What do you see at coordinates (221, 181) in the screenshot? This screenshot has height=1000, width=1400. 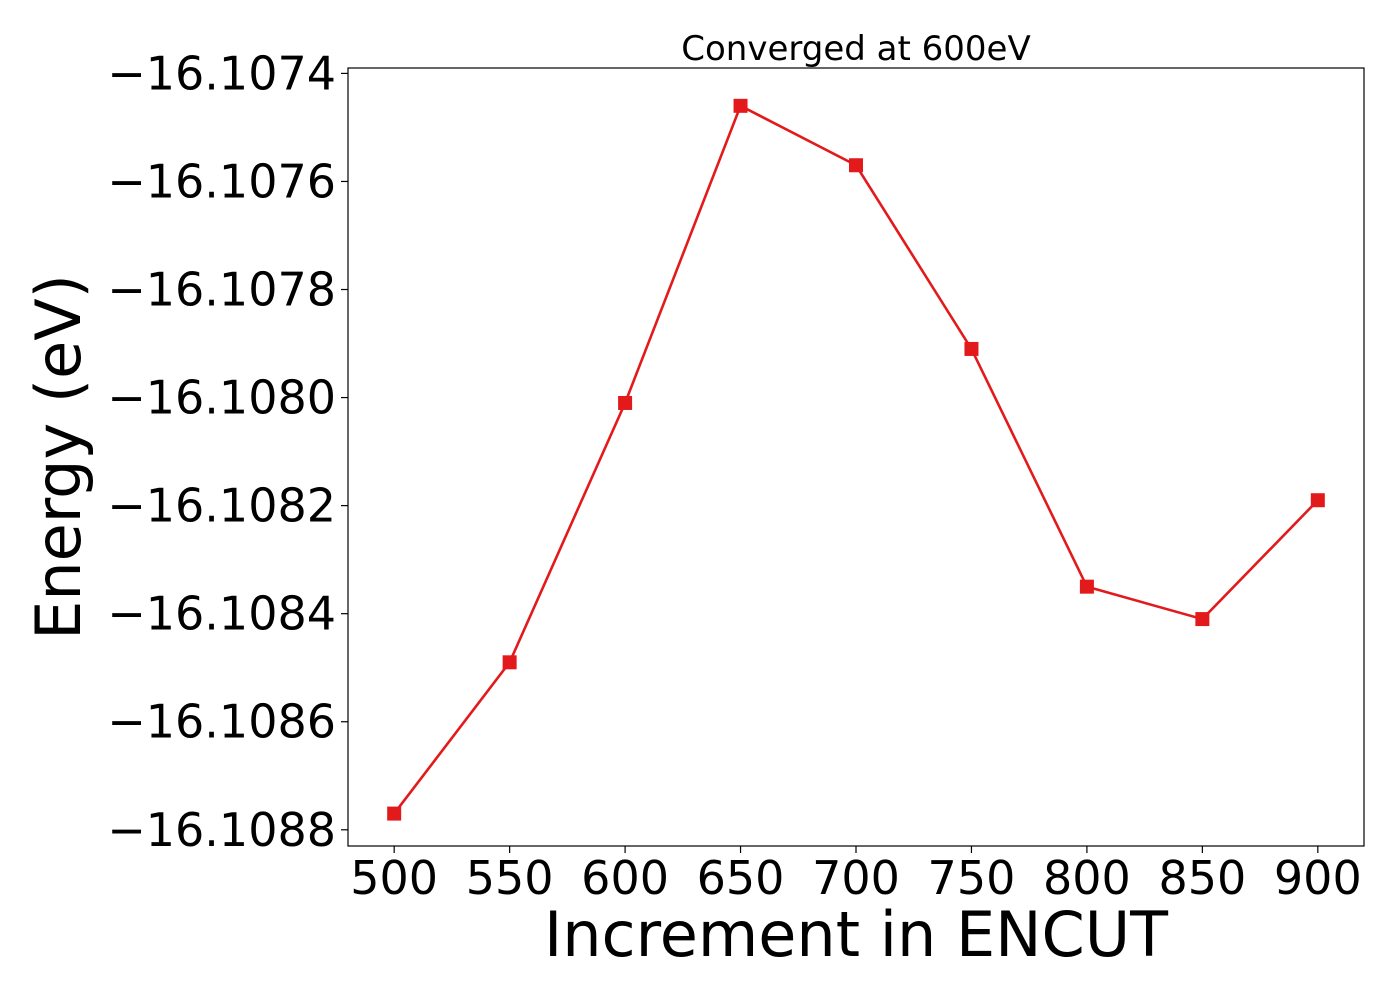 I see `y-tick-label: −16.1076` at bounding box center [221, 181].